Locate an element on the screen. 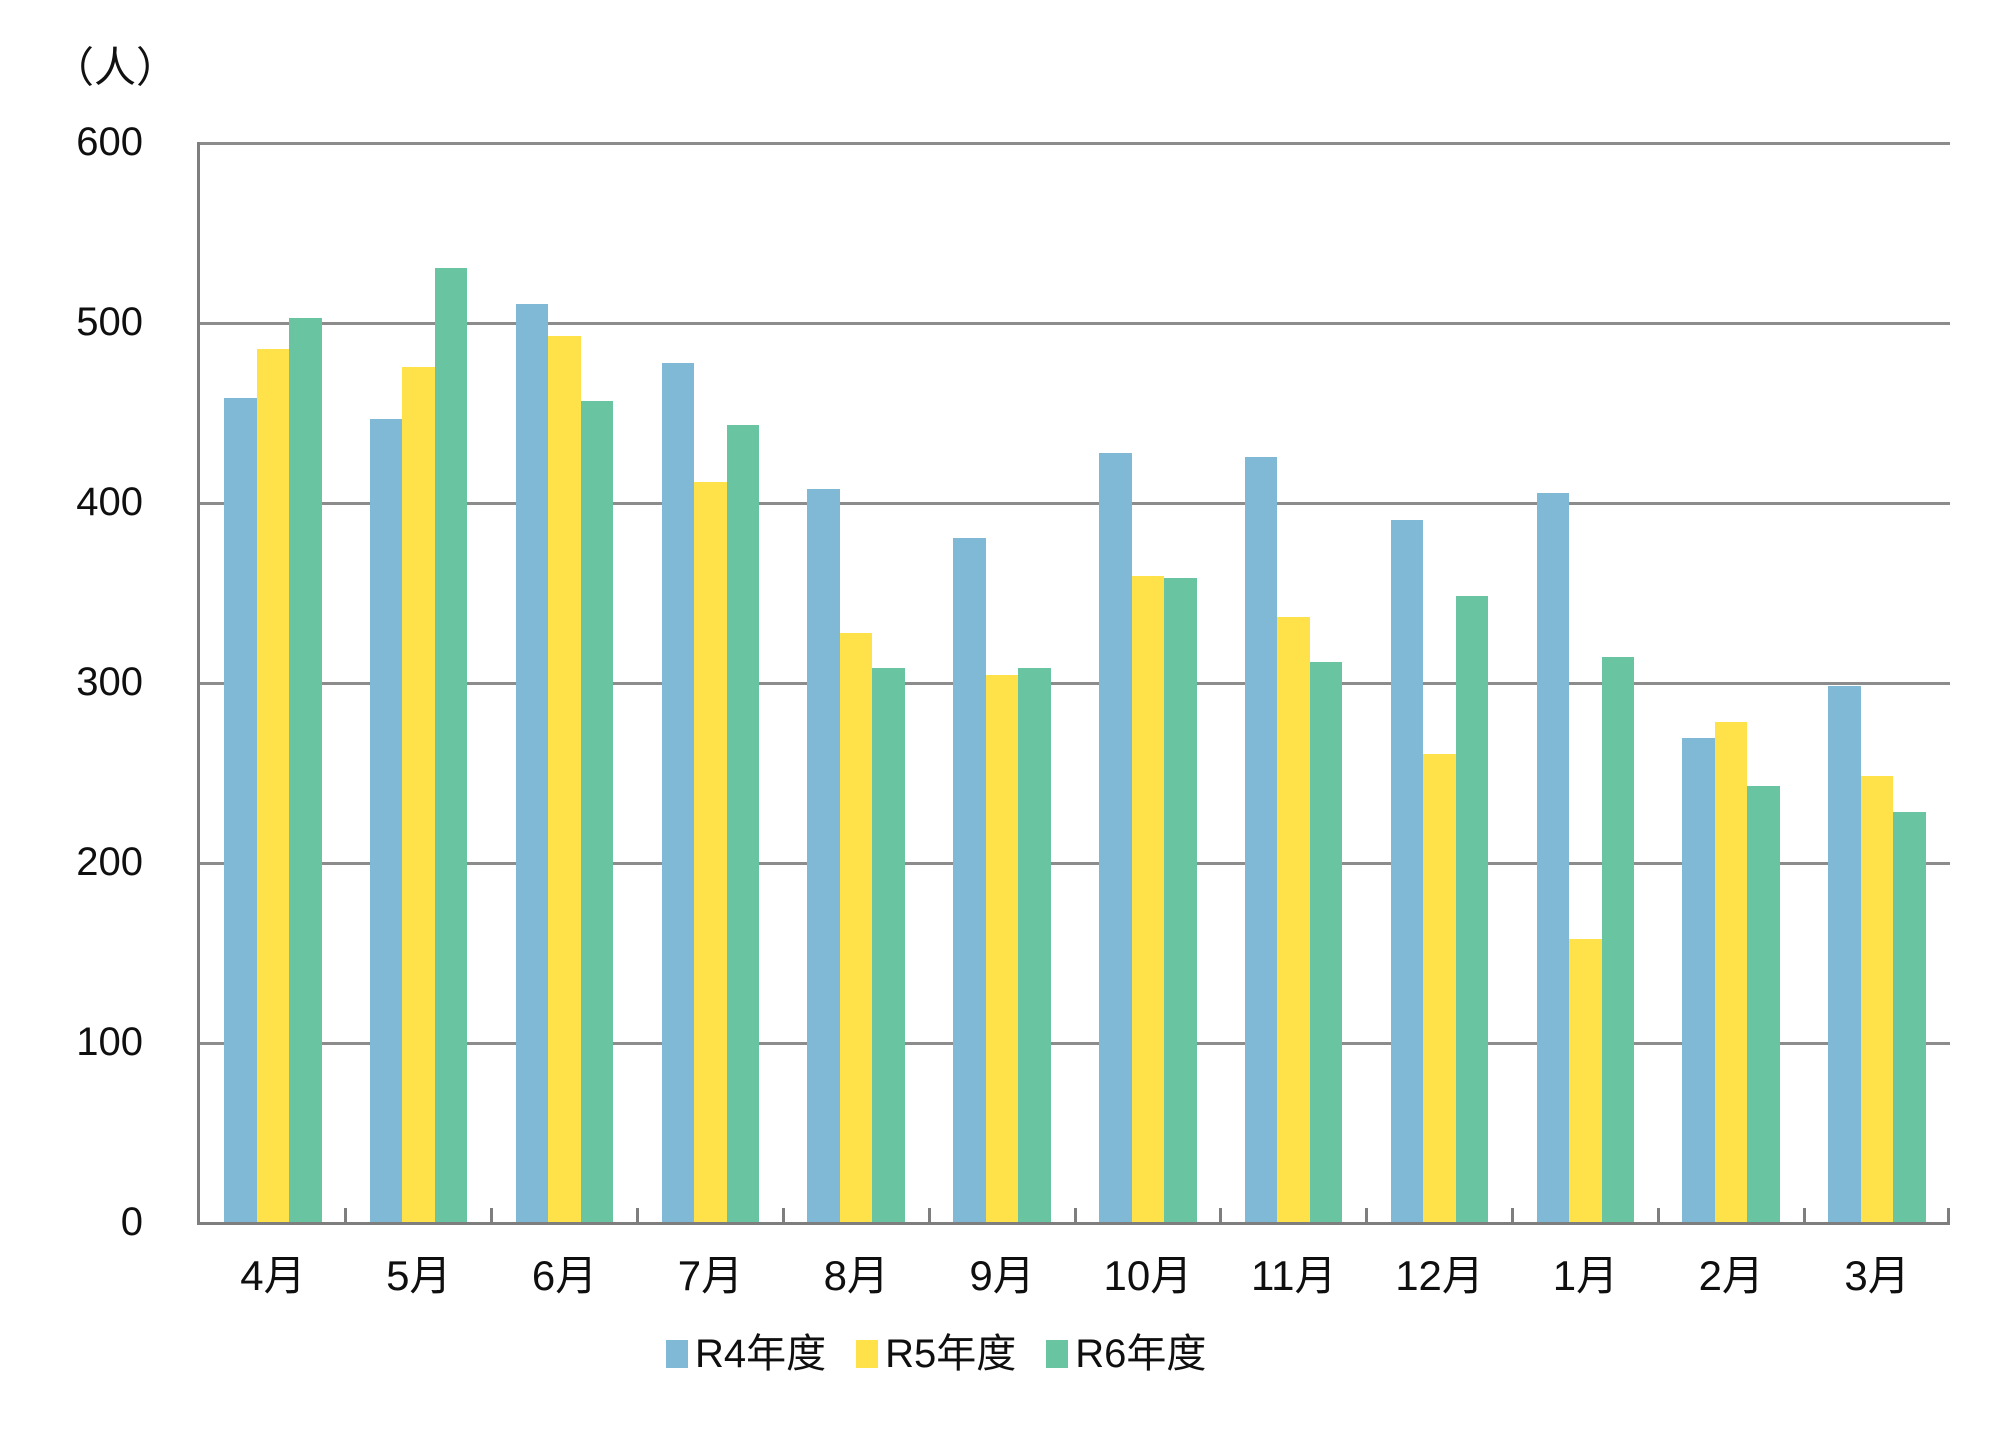 The width and height of the screenshot is (2014, 1429). bar-group-4月 is located at coordinates (273, 682).